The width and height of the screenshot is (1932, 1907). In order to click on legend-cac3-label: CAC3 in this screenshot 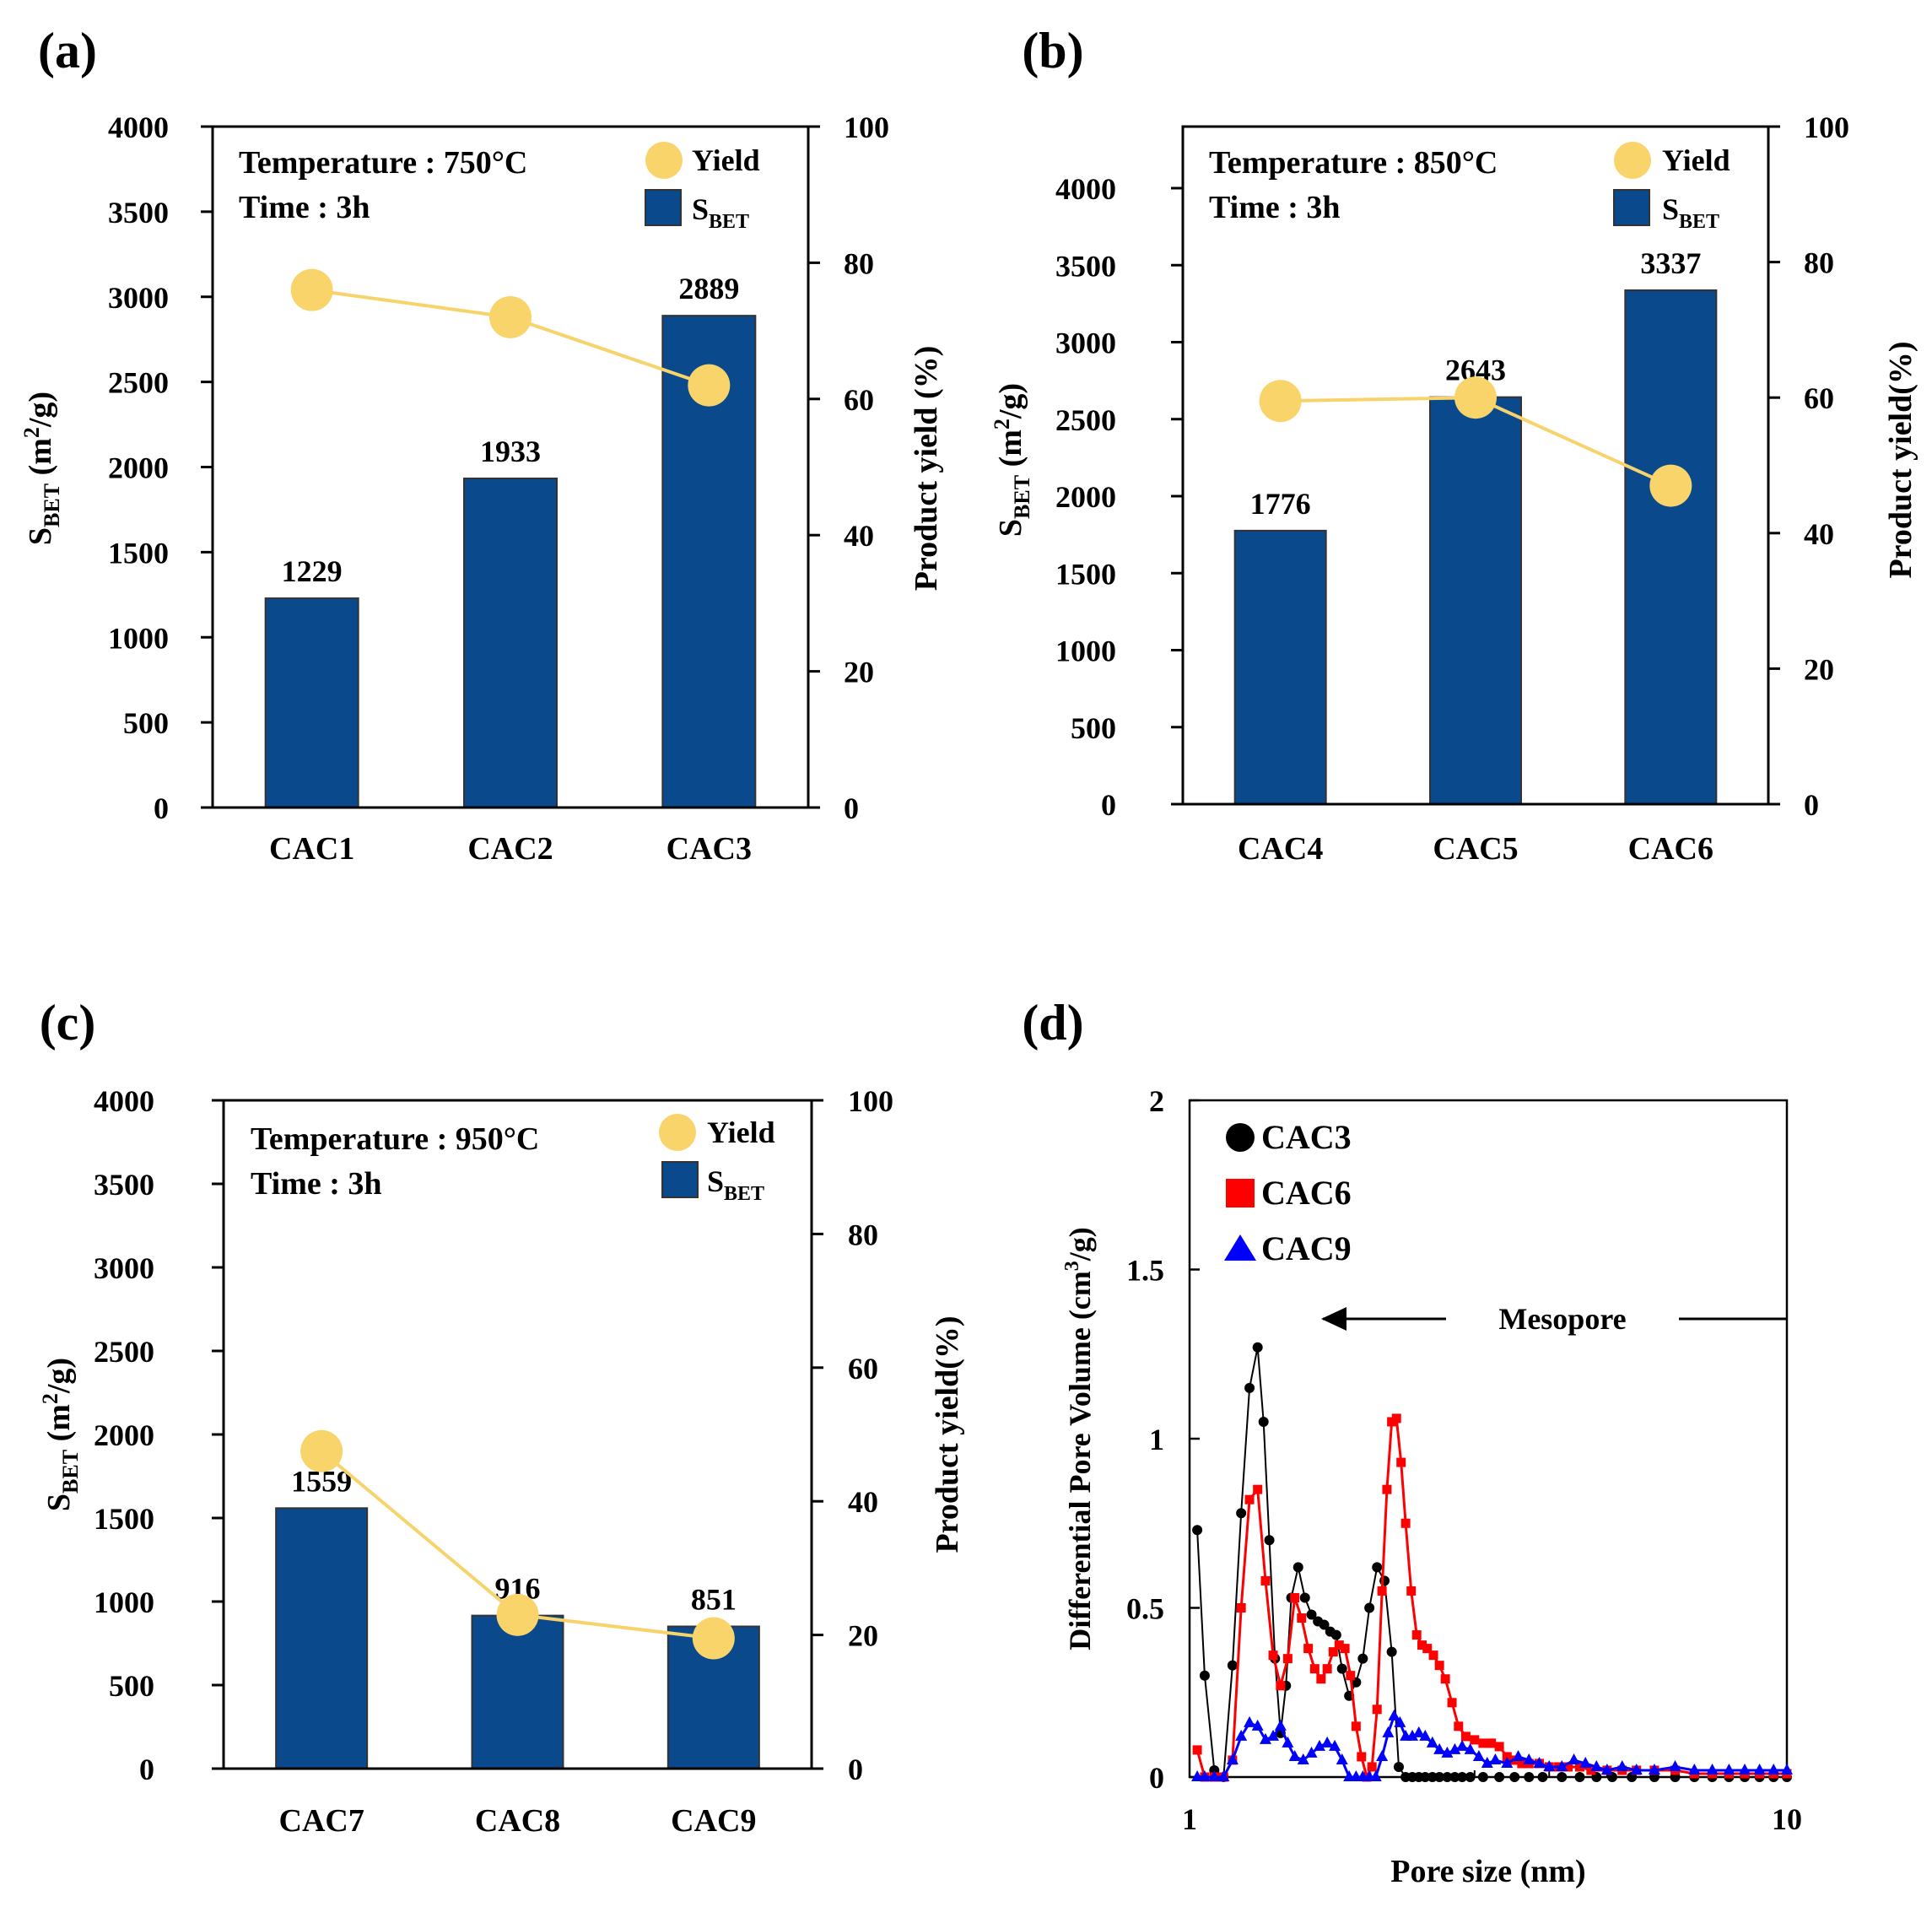, I will do `click(1306, 1137)`.